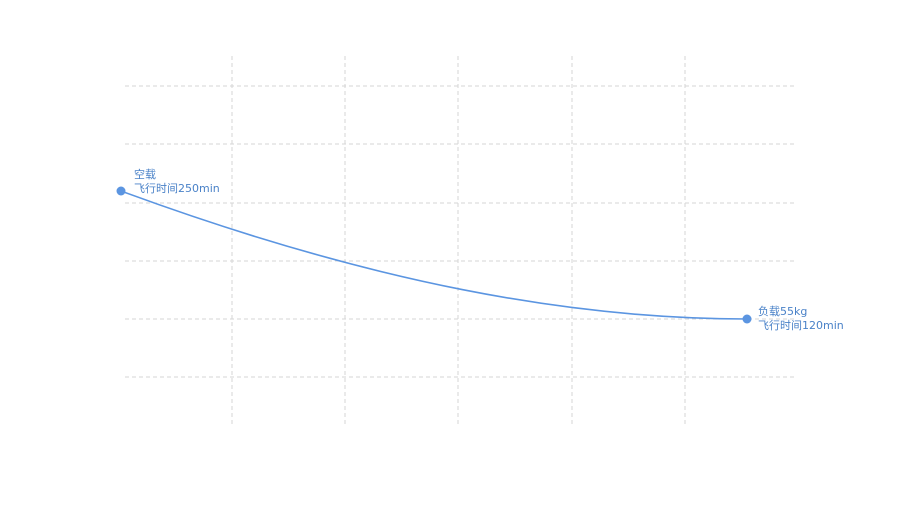 This screenshot has height=505, width=911. What do you see at coordinates (145, 174) in the screenshot?
I see `annotation-empty-load-title: 空载` at bounding box center [145, 174].